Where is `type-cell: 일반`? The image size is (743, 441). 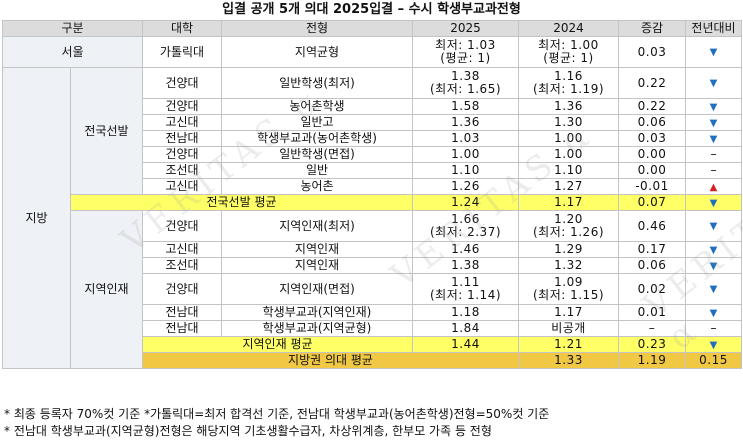
type-cell: 일반 is located at coordinates (317, 170).